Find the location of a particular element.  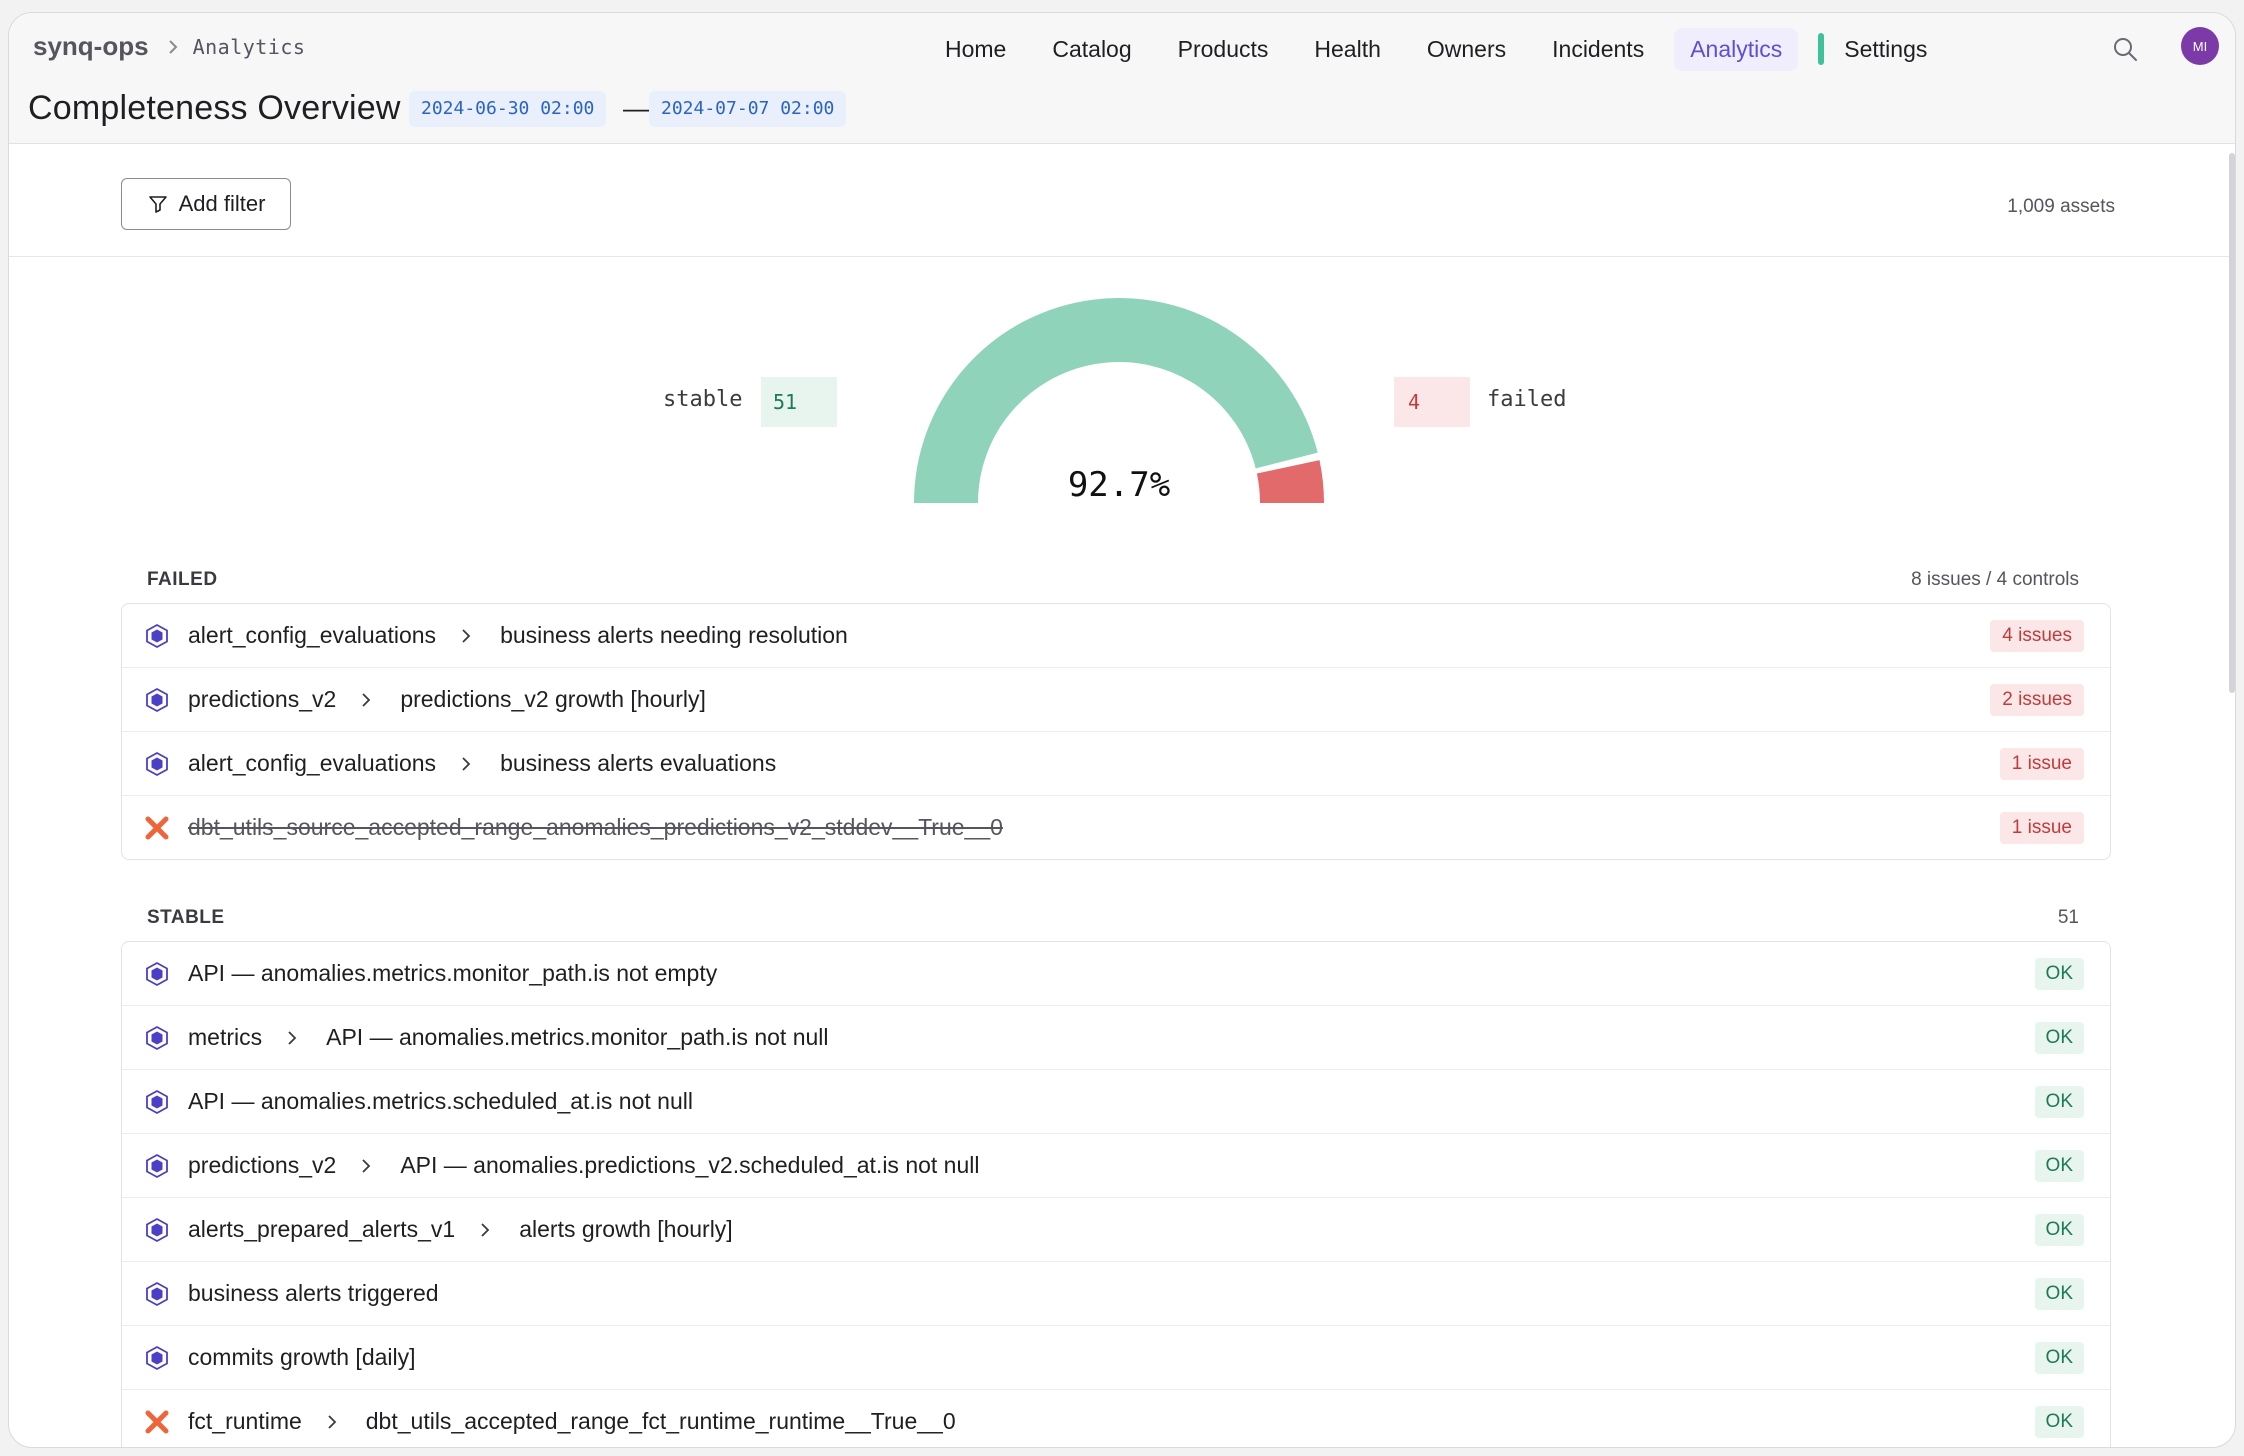

completeness-percentage: 92.7% is located at coordinates (1119, 485).